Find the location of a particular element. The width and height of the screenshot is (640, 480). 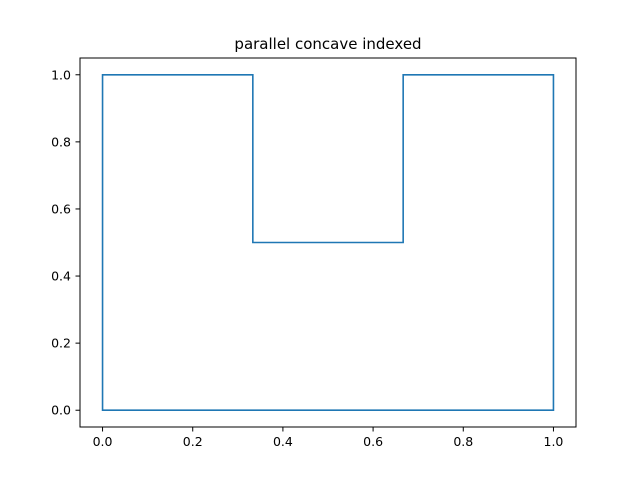

y-tick-label: 1.0 is located at coordinates (61, 74).